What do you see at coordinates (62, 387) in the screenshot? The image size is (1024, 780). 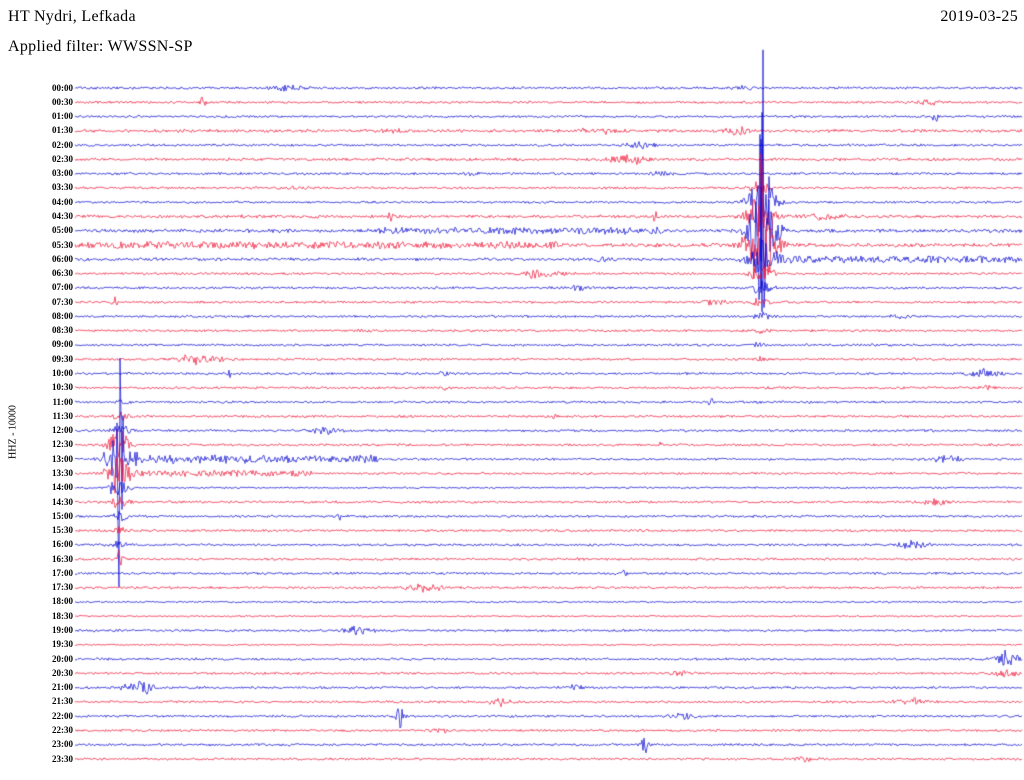 I see `time-label: 10:30` at bounding box center [62, 387].